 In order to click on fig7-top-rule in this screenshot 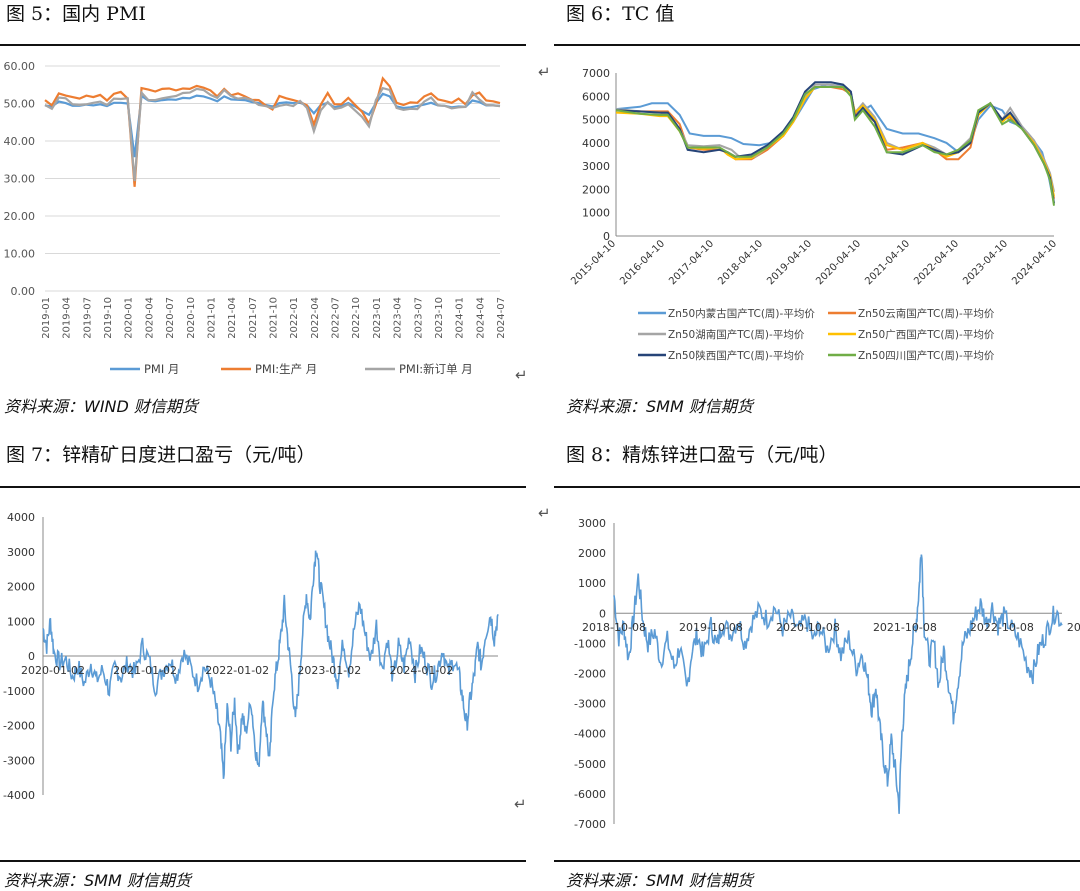, I will do `click(263, 487)`.